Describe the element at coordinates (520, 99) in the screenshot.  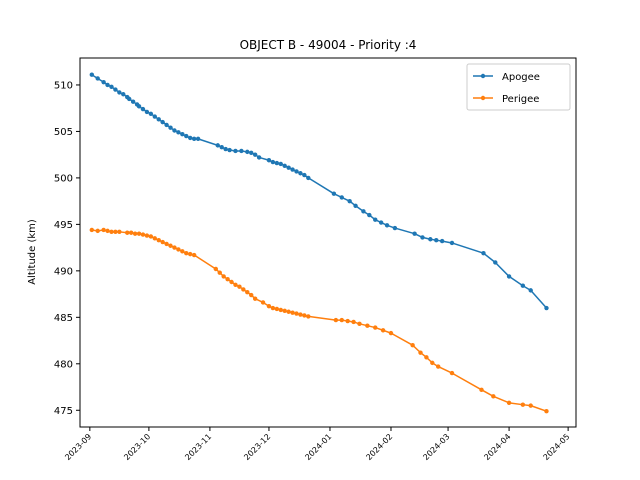
I see `legend-perigee-label: Perigee` at that location.